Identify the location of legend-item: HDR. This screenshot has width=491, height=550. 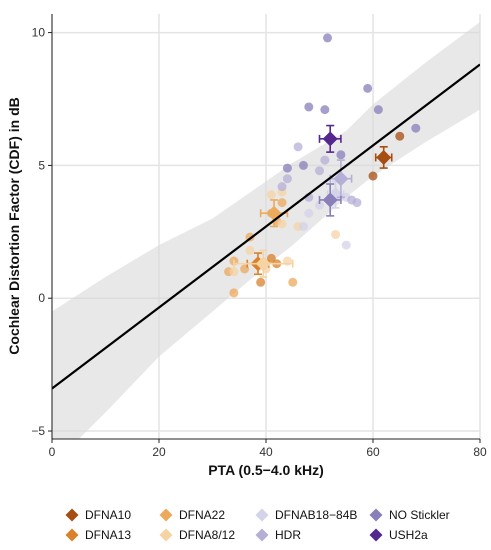
(278, 535).